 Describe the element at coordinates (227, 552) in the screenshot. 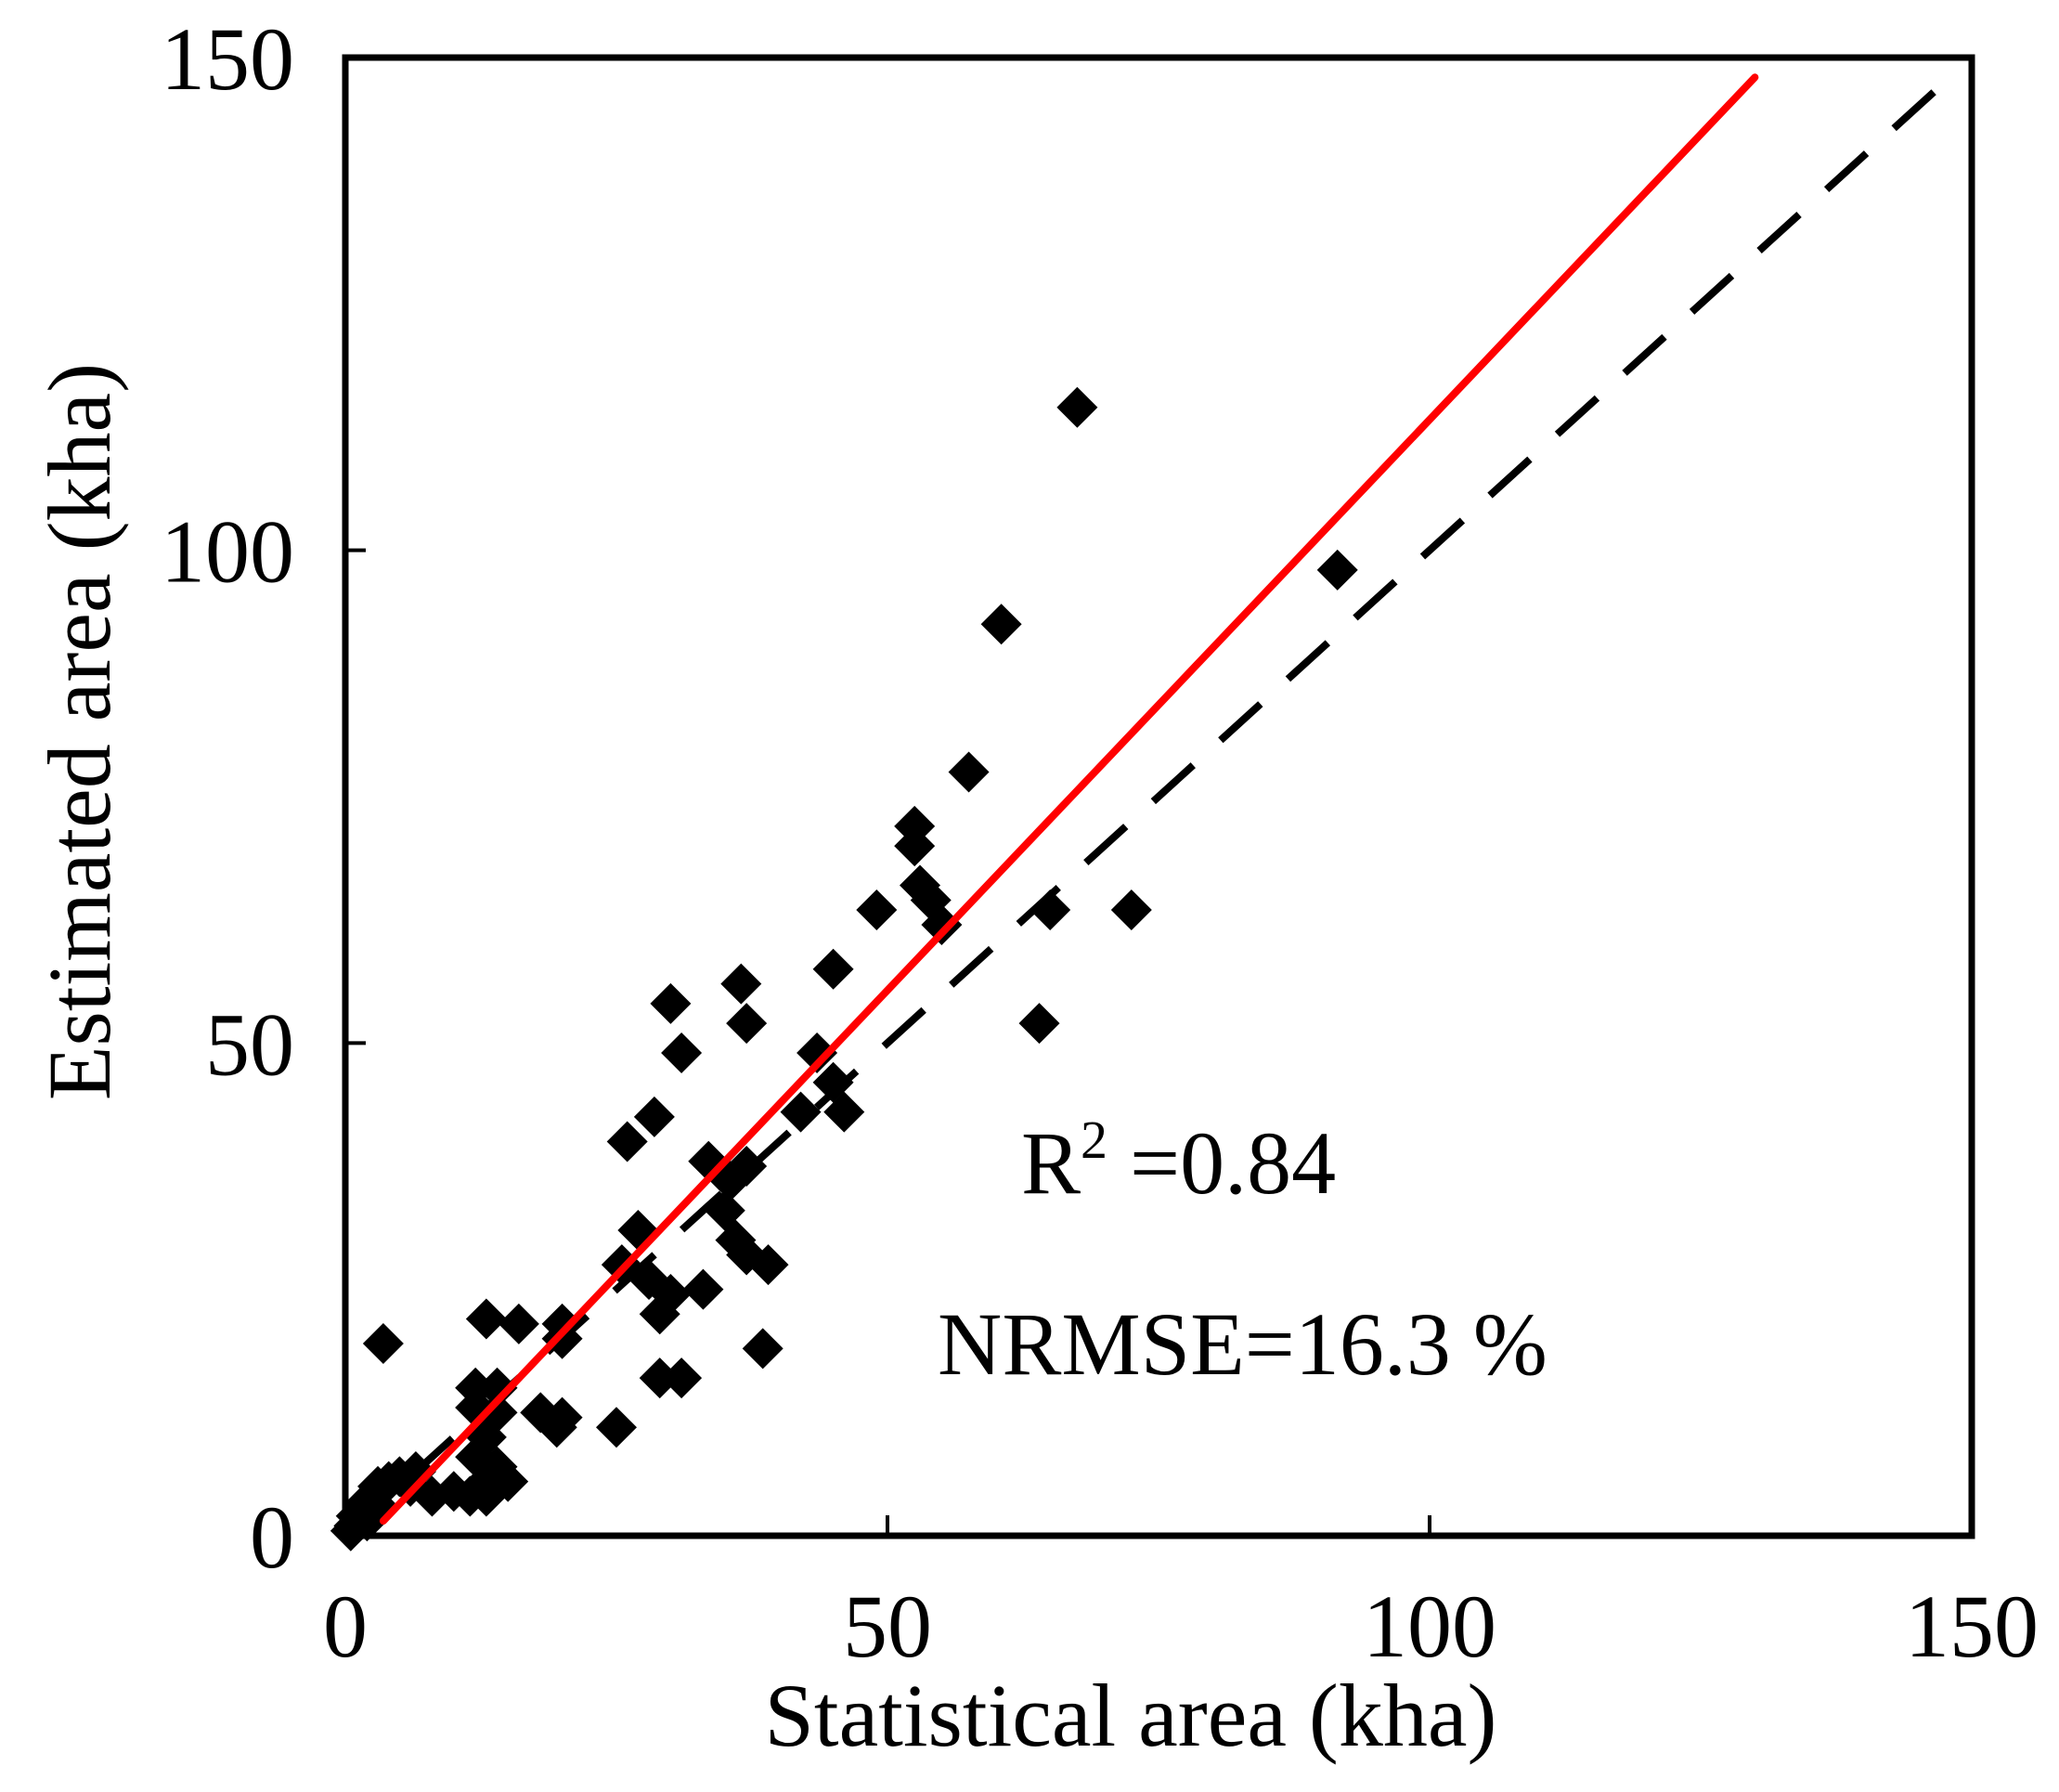

I see `y-tick-label: 100` at that location.